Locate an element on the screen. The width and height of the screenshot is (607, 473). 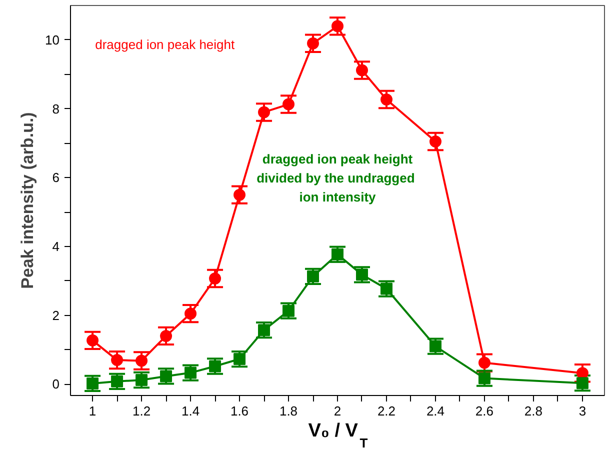
text: dragged ion peak height is located at coordinates (165, 44).